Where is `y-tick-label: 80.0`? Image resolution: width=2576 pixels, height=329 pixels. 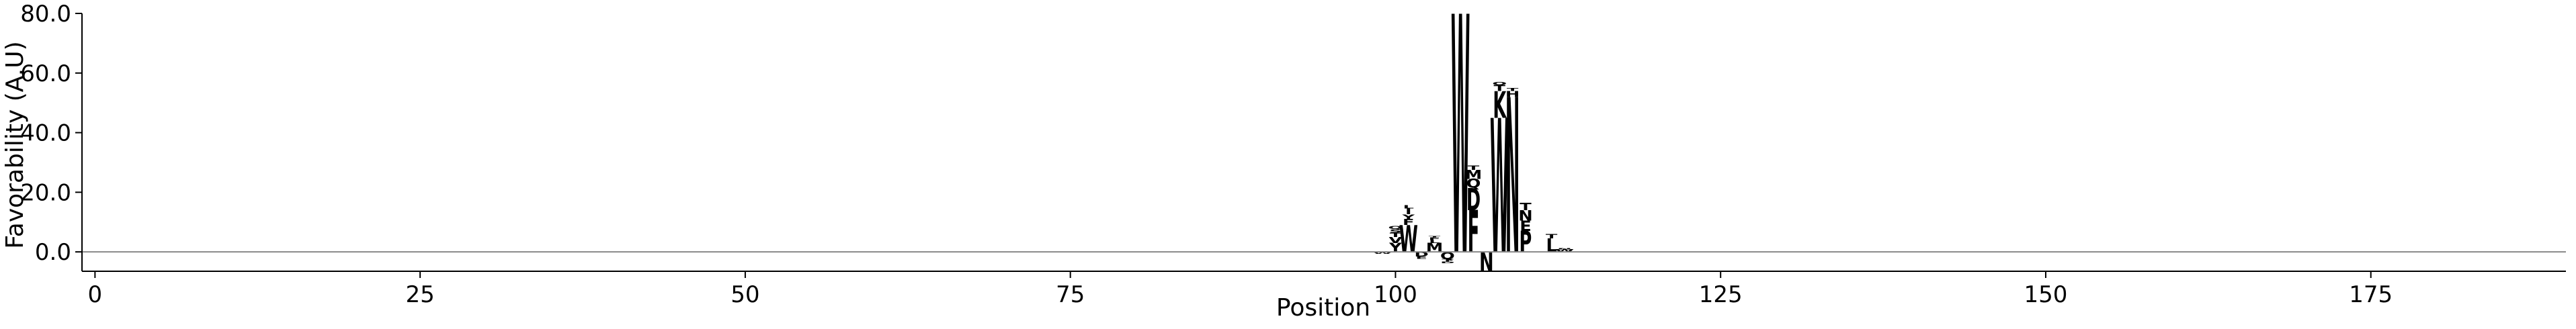 y-tick-label: 80.0 is located at coordinates (45, 14).